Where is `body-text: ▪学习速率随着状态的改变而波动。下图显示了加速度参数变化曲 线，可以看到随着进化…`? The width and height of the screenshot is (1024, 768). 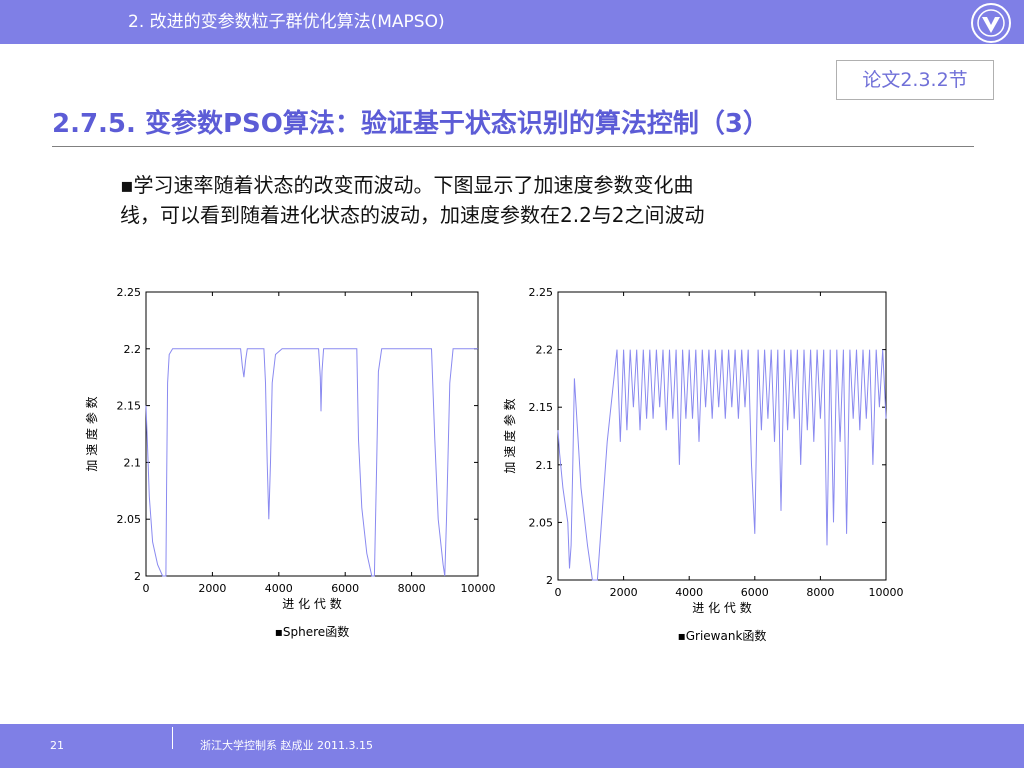 body-text: ▪学习速率随着状态的改变而波动。下图显示了加速度参数变化曲 线，可以看到随着进化… is located at coordinates (500, 200).